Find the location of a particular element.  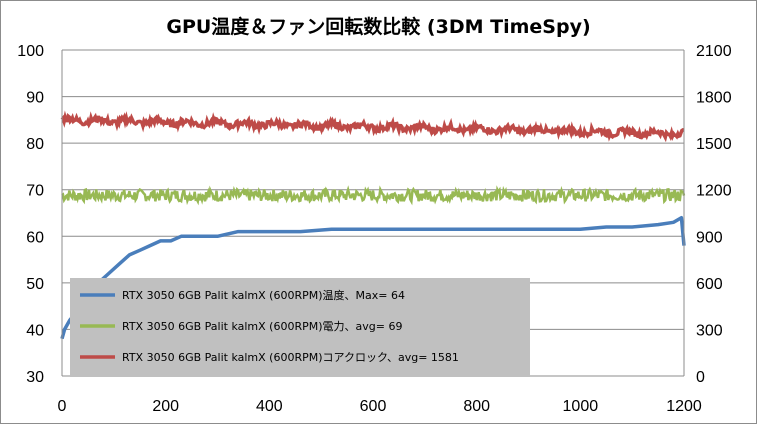

x-tick-label: 0 is located at coordinates (62, 406).